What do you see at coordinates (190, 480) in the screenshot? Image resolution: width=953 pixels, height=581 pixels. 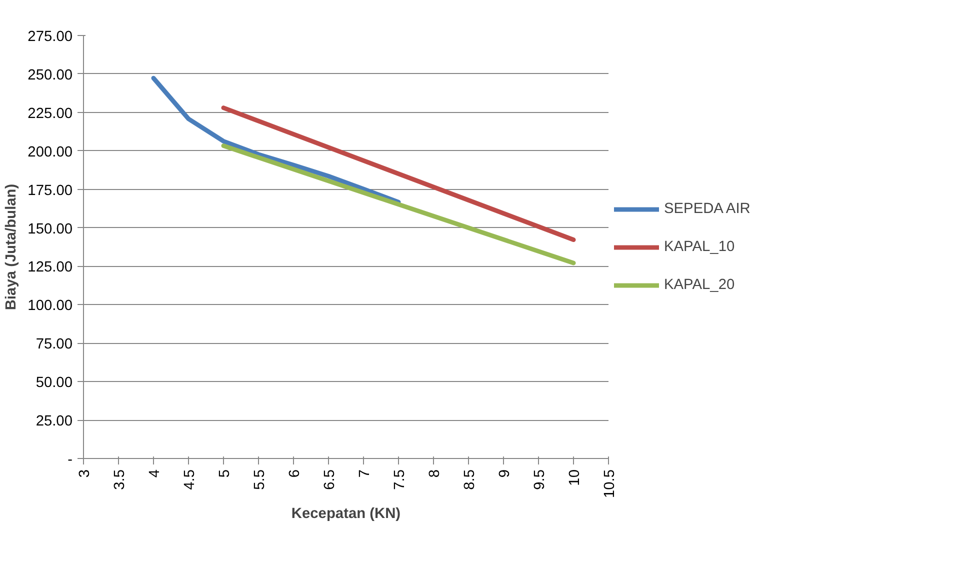 I see `x-tick-label: 4.5` at bounding box center [190, 480].